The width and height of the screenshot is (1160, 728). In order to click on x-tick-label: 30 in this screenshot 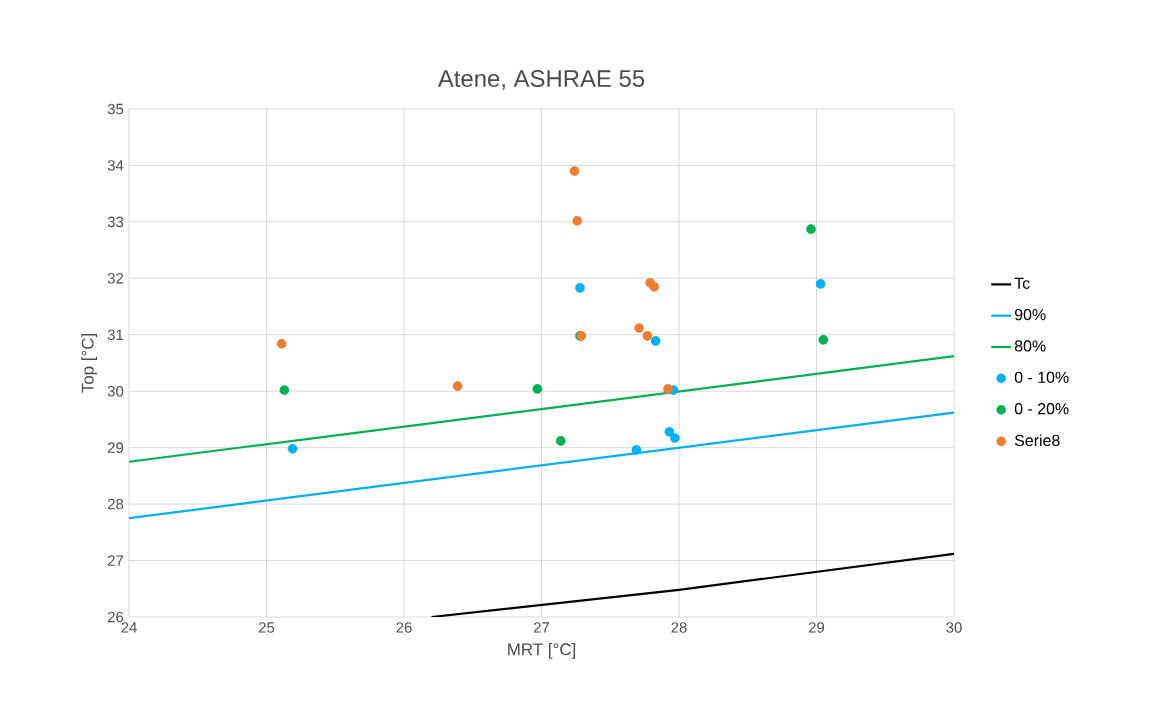, I will do `click(954, 627)`.